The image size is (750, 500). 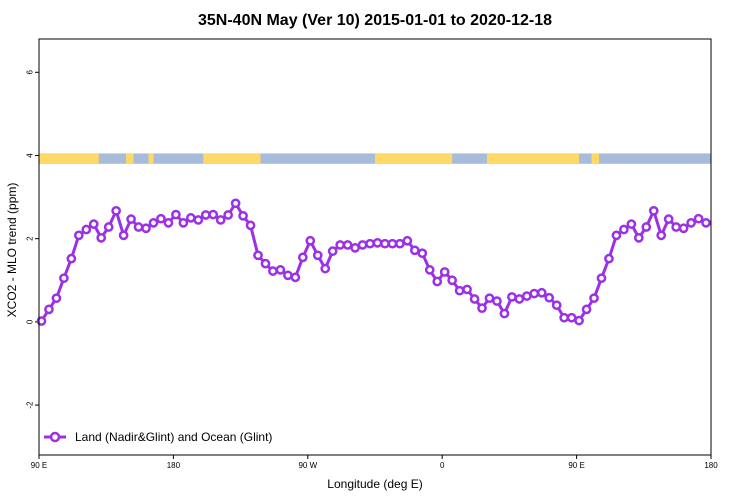 I want to click on y-axis-label: XCO2 - MLO trend (ppm), so click(x=12, y=250).